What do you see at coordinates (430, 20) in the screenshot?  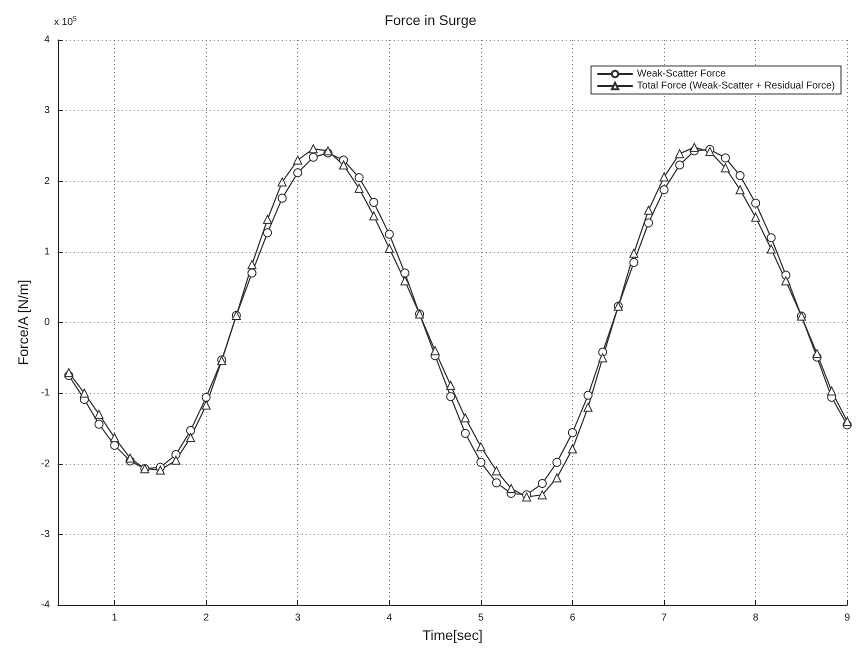 I see `chart-title: Force in Surge` at bounding box center [430, 20].